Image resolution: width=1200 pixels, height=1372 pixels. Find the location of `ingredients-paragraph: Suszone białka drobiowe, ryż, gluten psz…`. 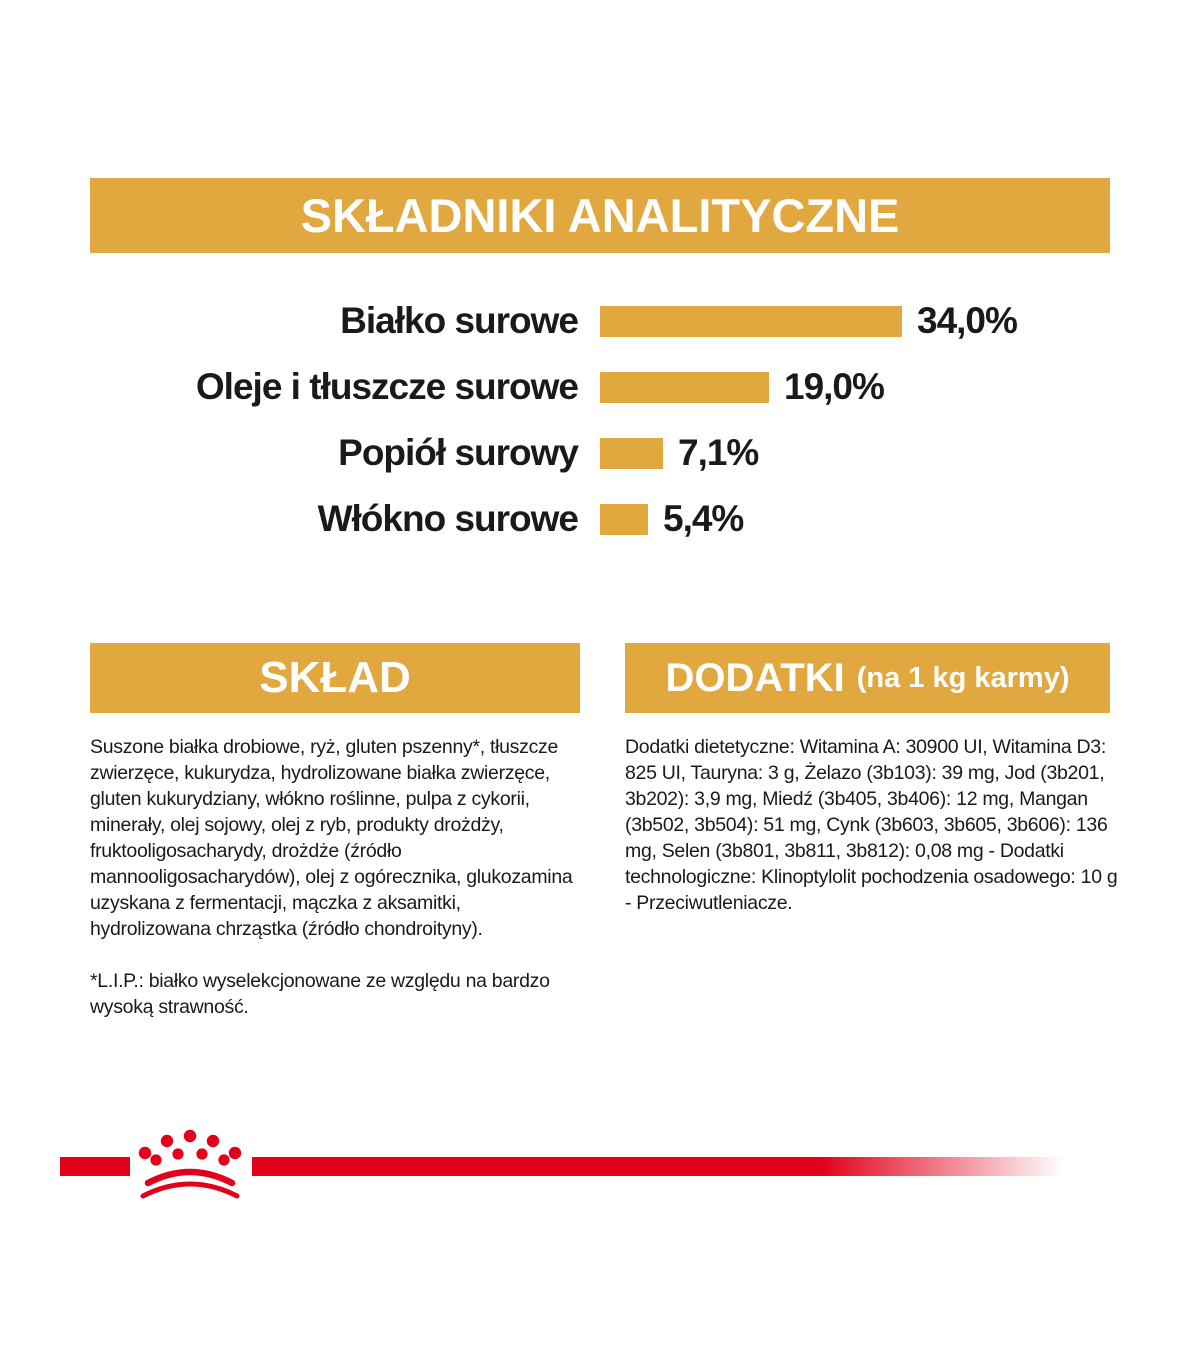

ingredients-paragraph: Suszone białka drobiowe, ryż, gluten psz… is located at coordinates (331, 838).